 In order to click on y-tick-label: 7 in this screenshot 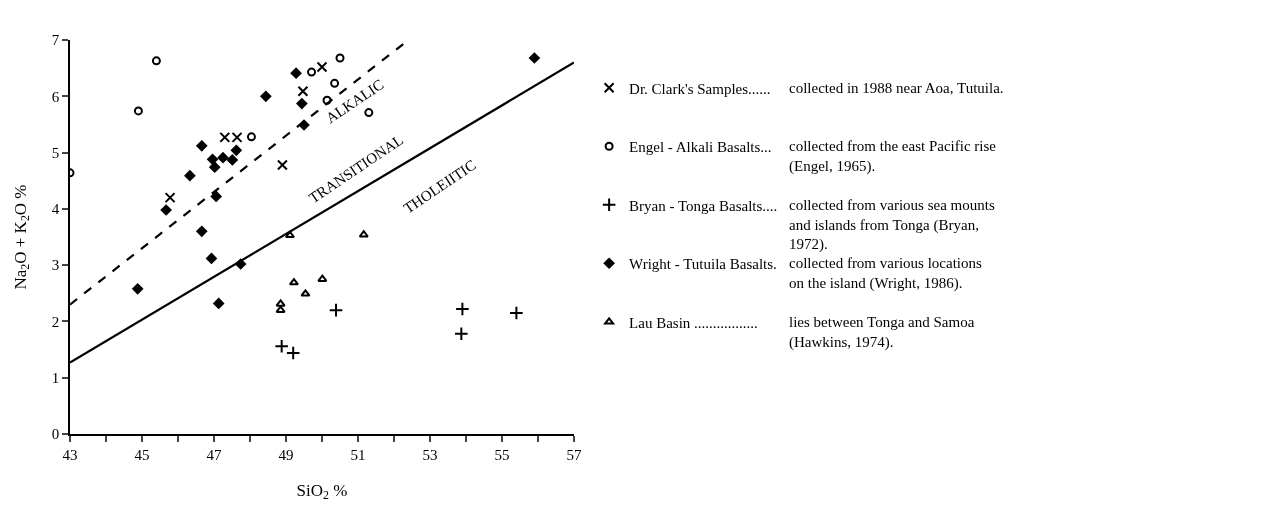, I will do `click(55, 40)`.